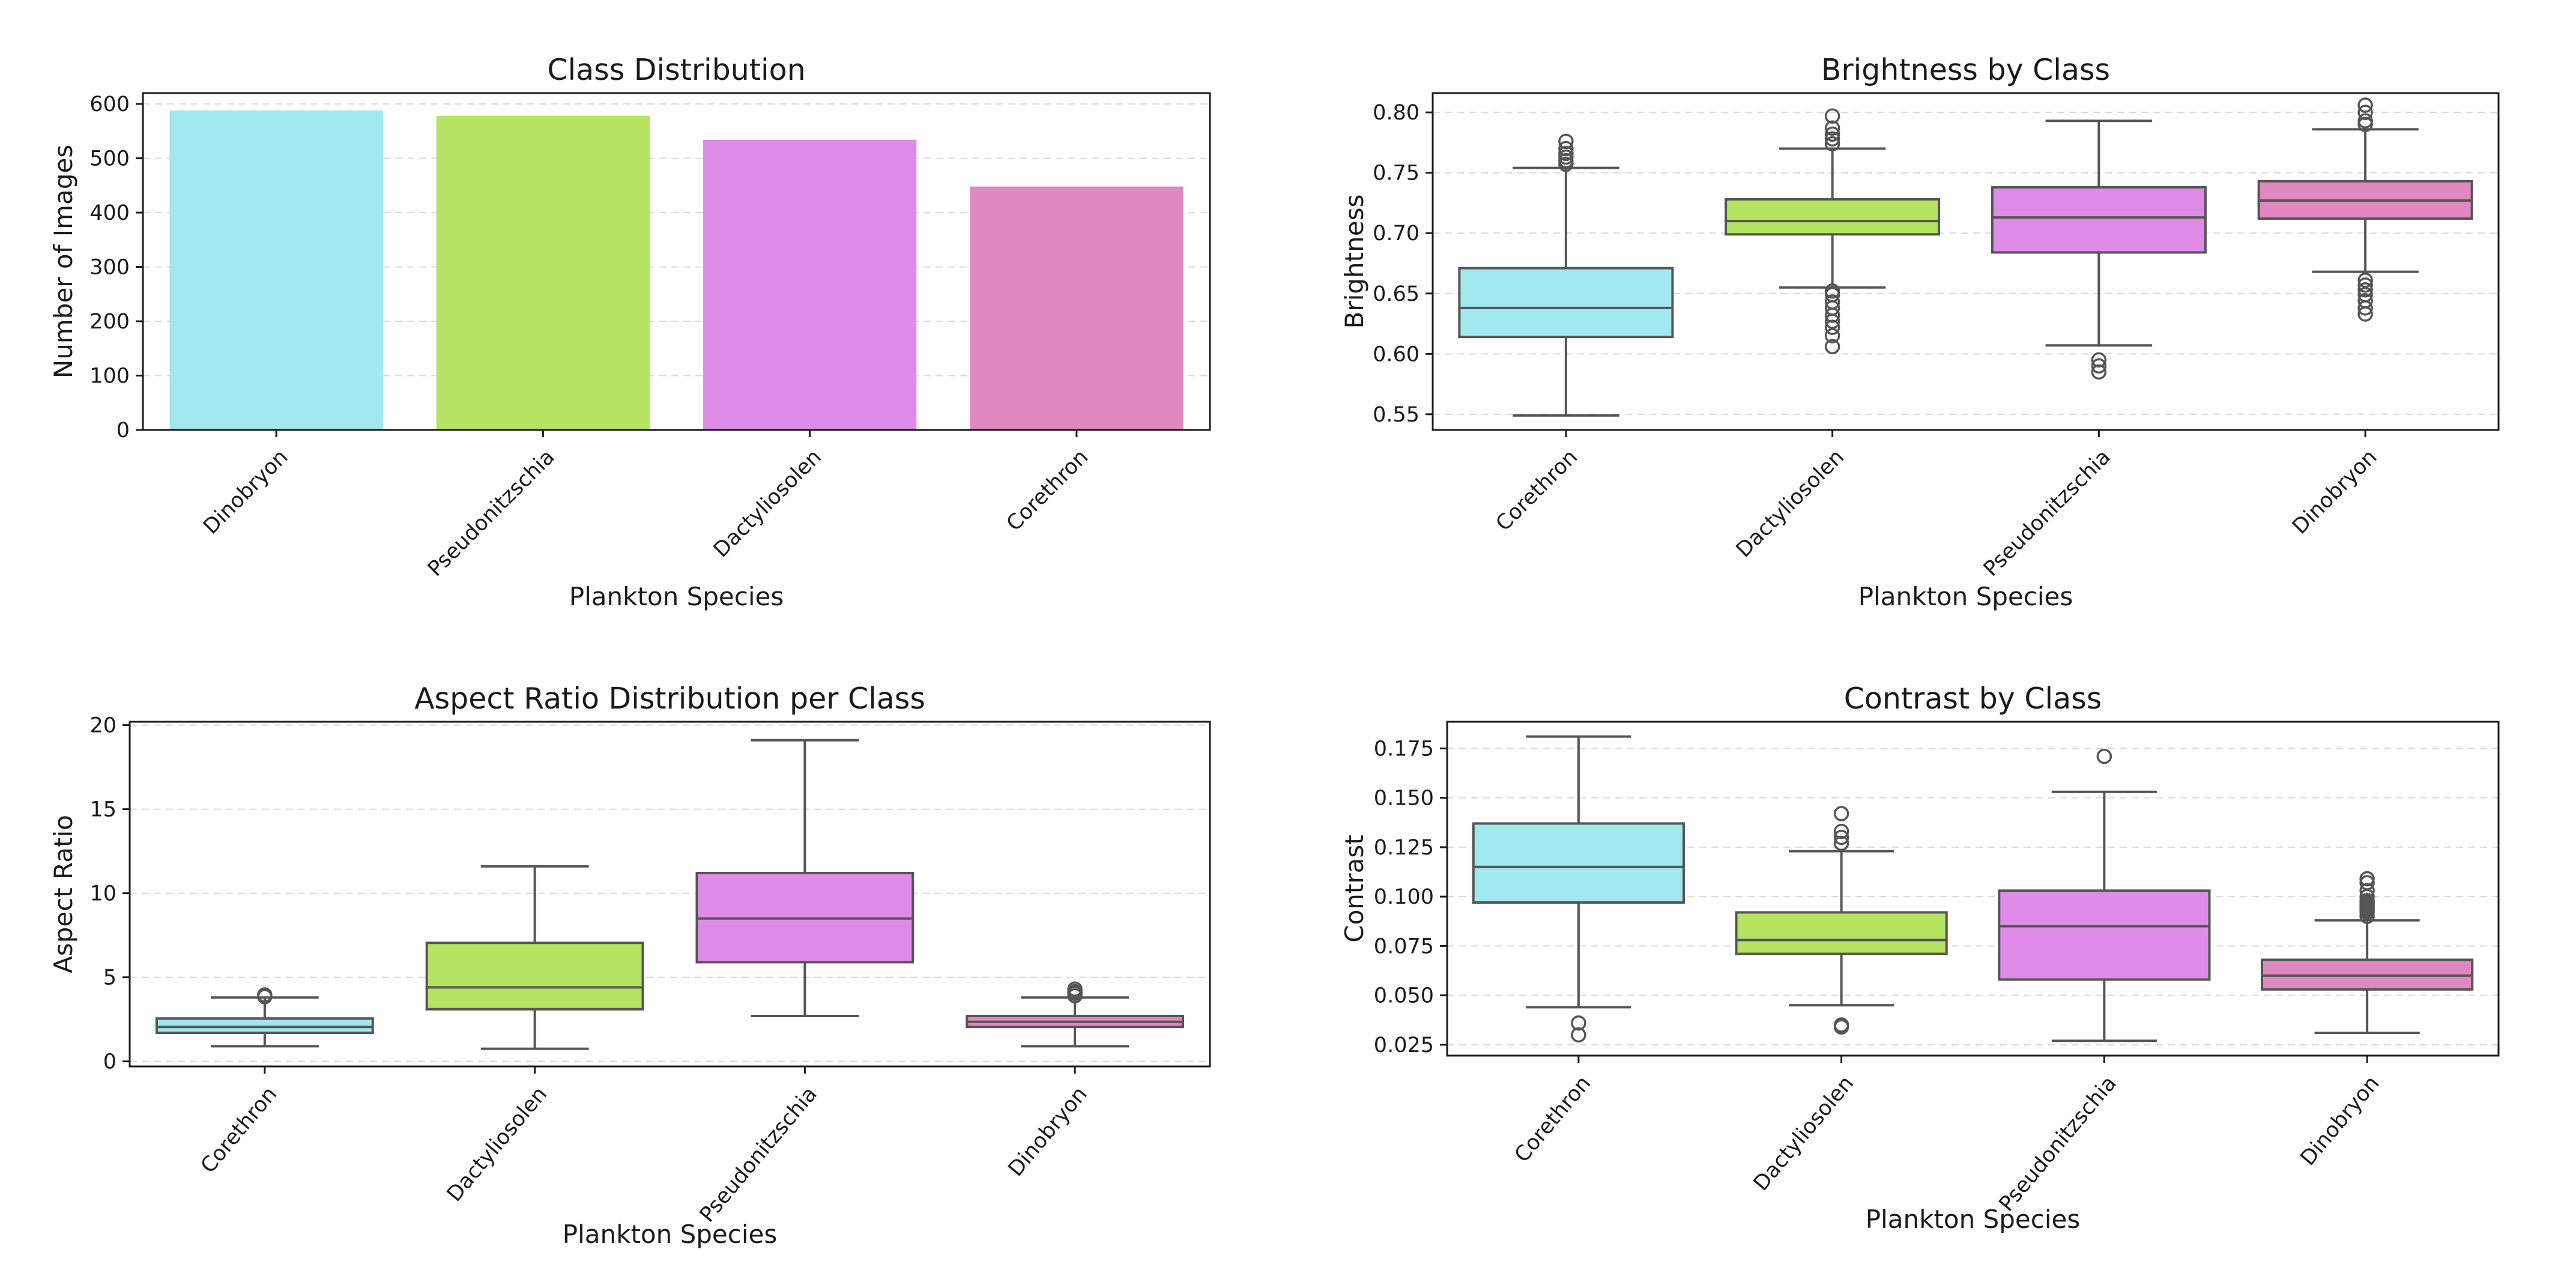 This screenshot has height=1285, width=2576. What do you see at coordinates (1396, 234) in the screenshot?
I see `y-tick-label: 0.70` at bounding box center [1396, 234].